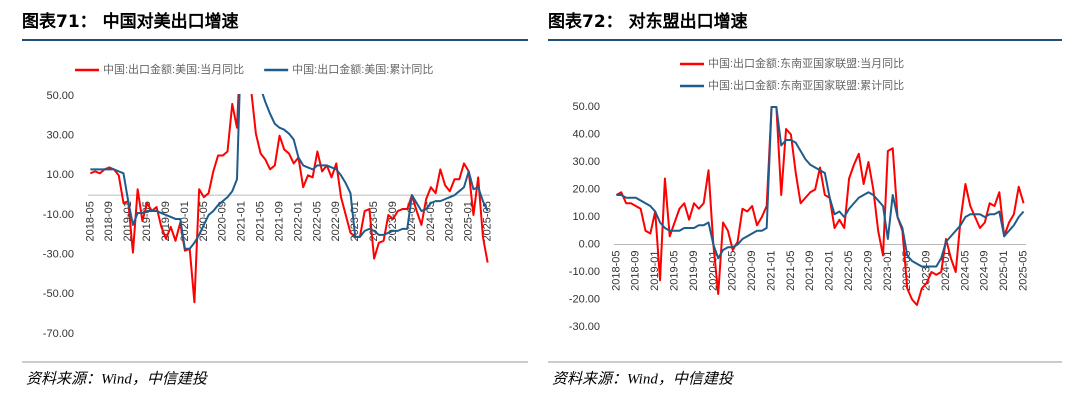 Image resolution: width=1080 pixels, height=401 pixels. Describe the element at coordinates (888, 271) in the screenshot. I see `x-tick-label: 2023-01` at that location.